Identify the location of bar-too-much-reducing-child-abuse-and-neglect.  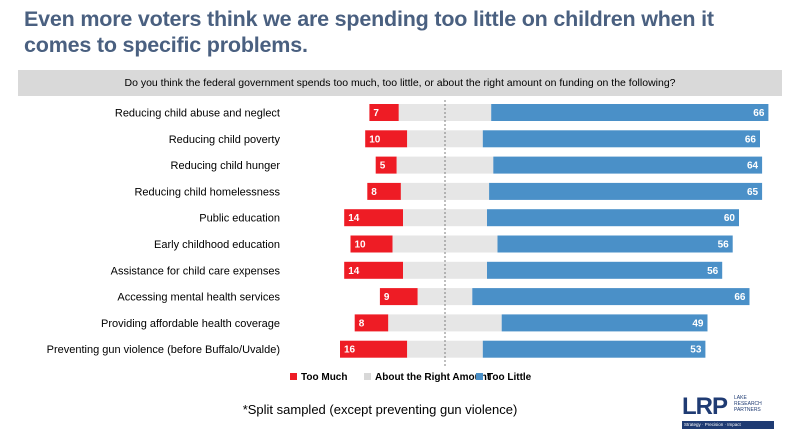
(384, 112).